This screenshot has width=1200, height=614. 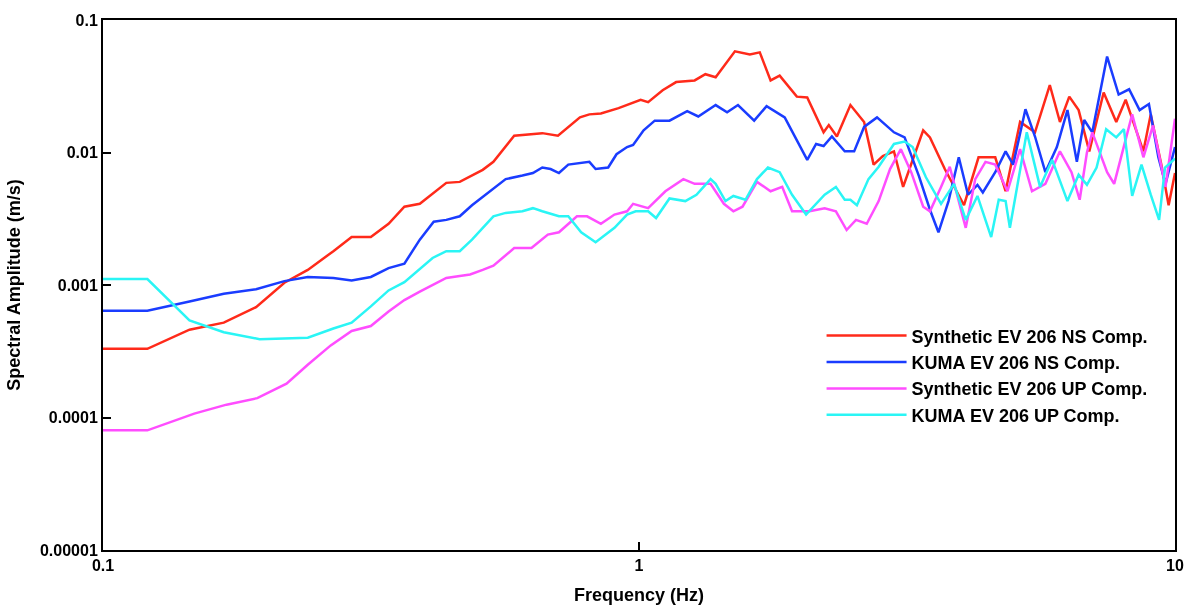 I want to click on y-tick-label: 0.0001, so click(x=73, y=418).